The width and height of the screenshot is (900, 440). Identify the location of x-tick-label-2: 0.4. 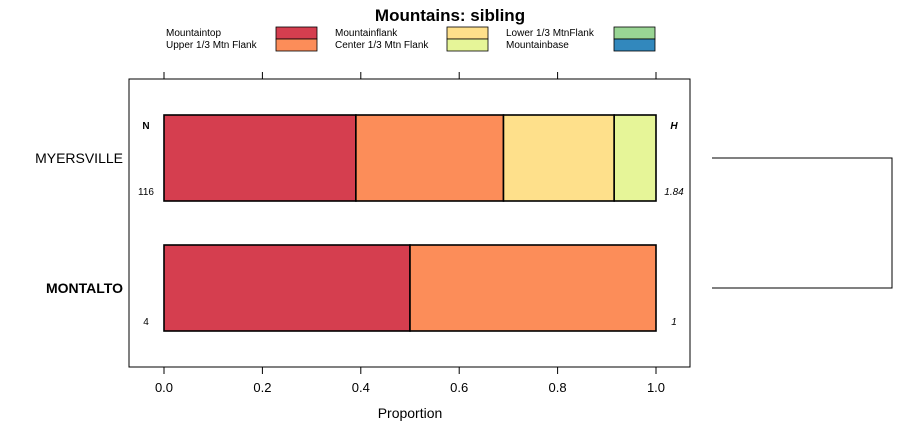
(361, 387).